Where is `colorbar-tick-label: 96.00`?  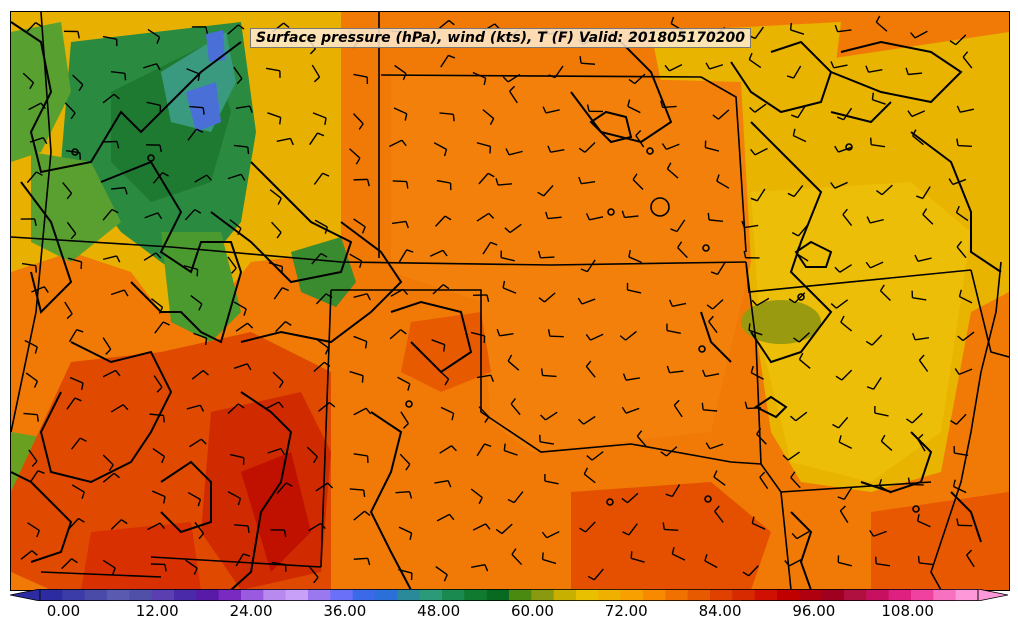
colorbar-tick-label: 96.00 is located at coordinates (814, 611).